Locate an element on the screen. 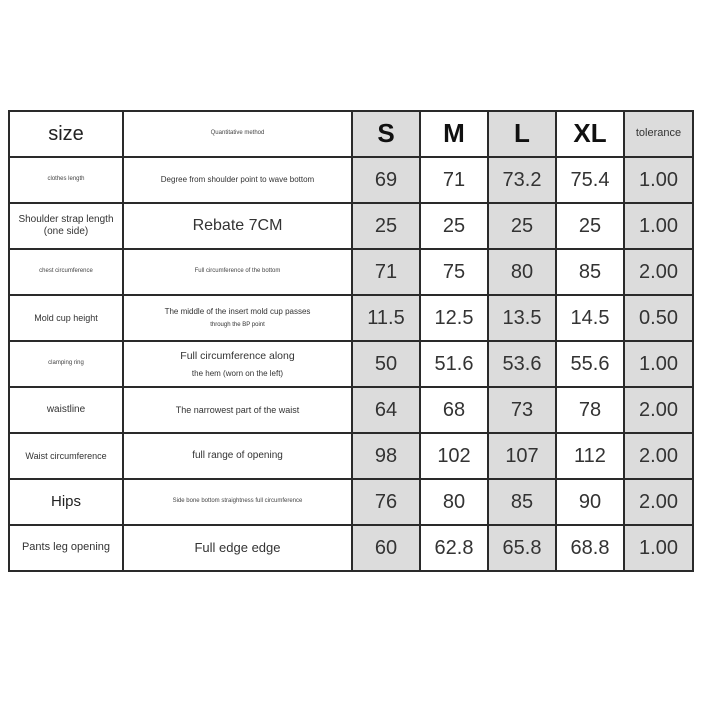 Image resolution: width=701 pixels, height=701 pixels. size-value-m: 62.8 is located at coordinates (454, 548).